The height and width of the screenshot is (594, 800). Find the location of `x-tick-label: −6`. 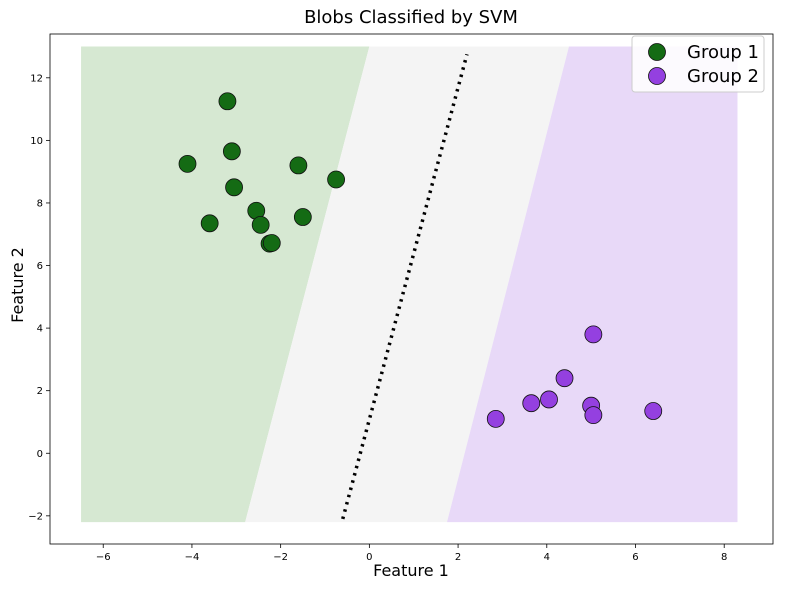

x-tick-label: −6 is located at coordinates (103, 557).